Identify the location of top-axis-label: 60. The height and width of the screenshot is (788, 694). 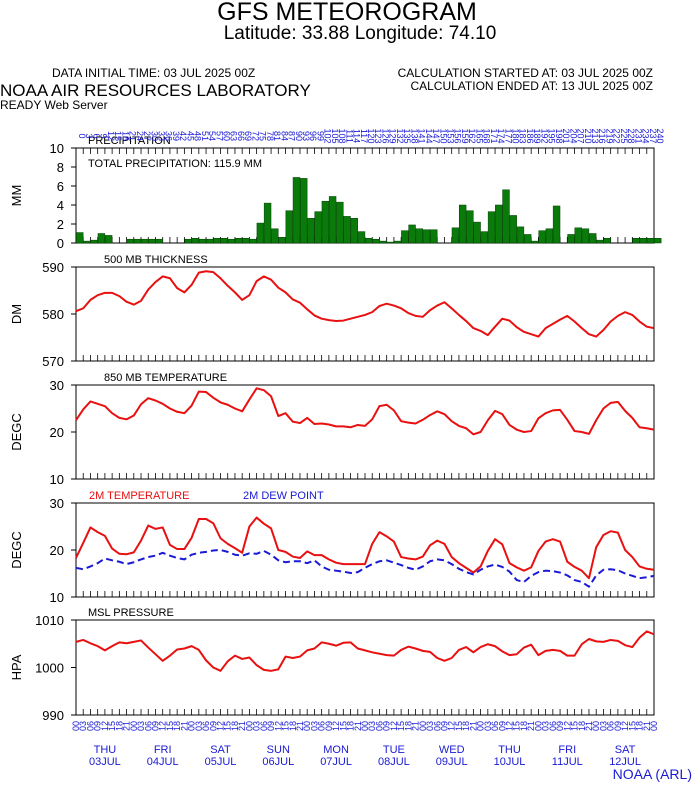
(227, 136).